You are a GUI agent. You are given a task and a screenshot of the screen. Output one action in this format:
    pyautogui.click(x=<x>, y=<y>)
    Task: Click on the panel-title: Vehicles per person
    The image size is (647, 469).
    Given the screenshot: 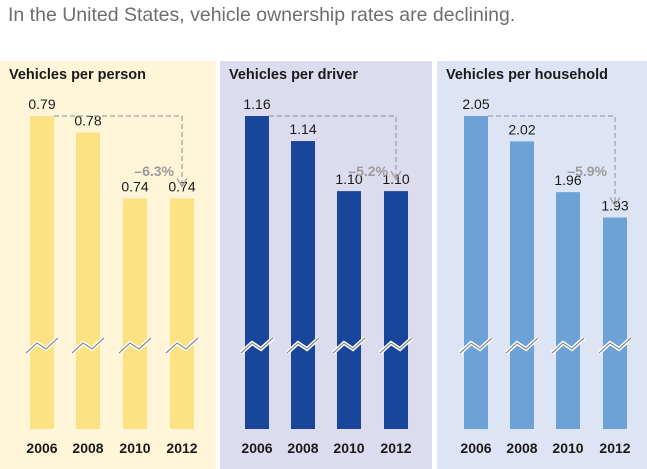 What is the action you would take?
    pyautogui.click(x=78, y=75)
    